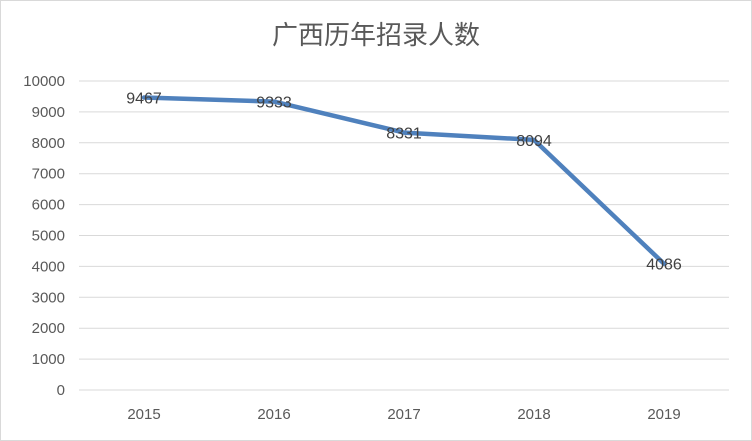 This screenshot has width=752, height=441. I want to click on data-label: 9333, so click(274, 103).